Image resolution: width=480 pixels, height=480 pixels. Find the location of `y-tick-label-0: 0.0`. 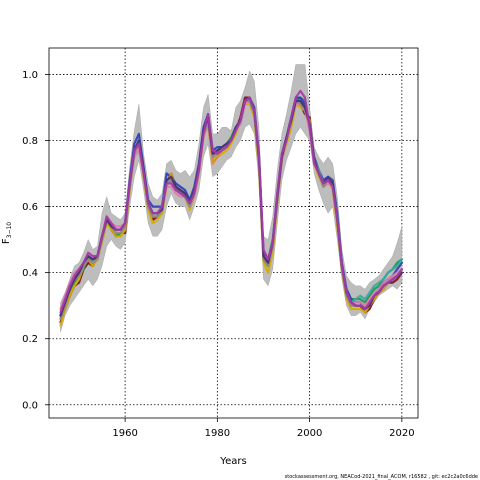

y-tick-label-0: 0.0 is located at coordinates (30, 405).